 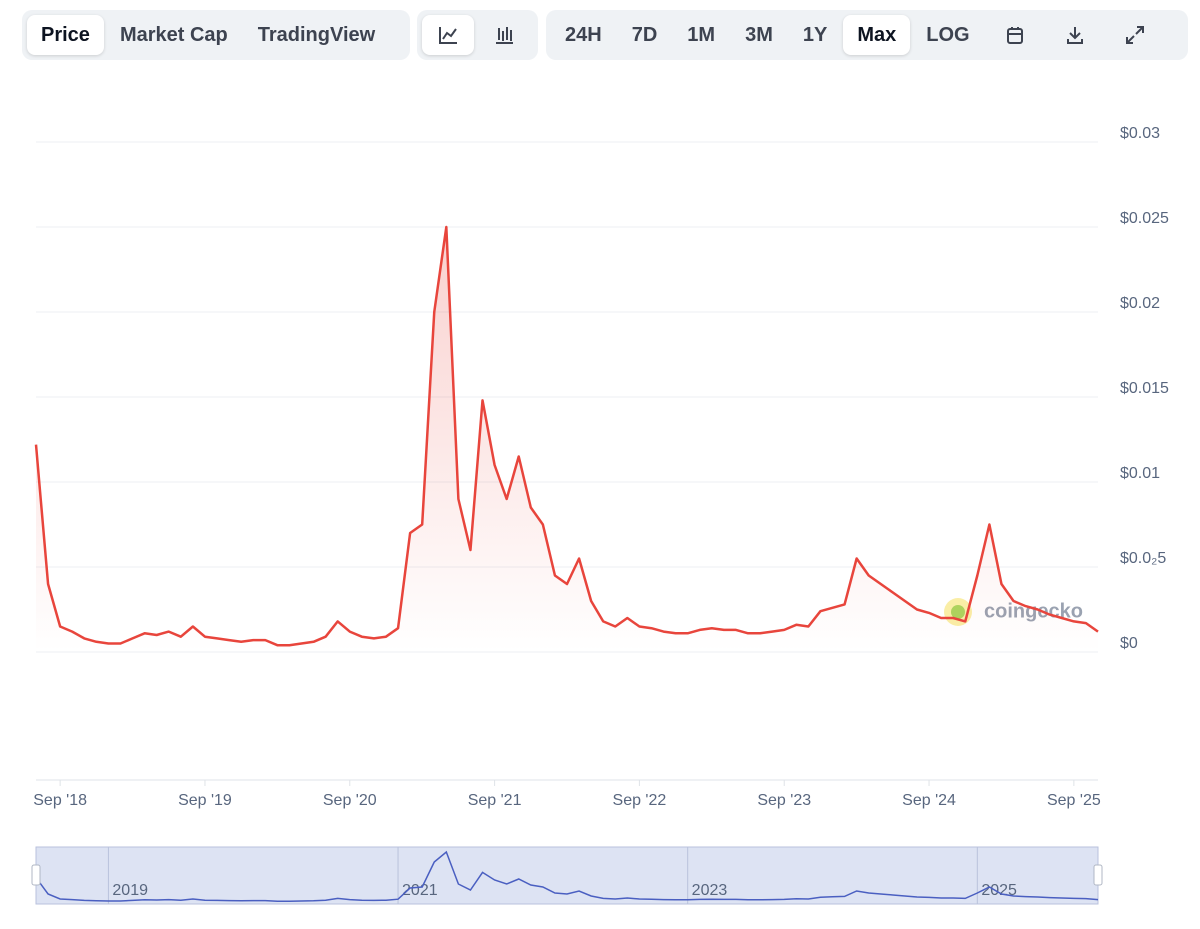 What do you see at coordinates (130, 890) in the screenshot?
I see `navigator-label: 2019` at bounding box center [130, 890].